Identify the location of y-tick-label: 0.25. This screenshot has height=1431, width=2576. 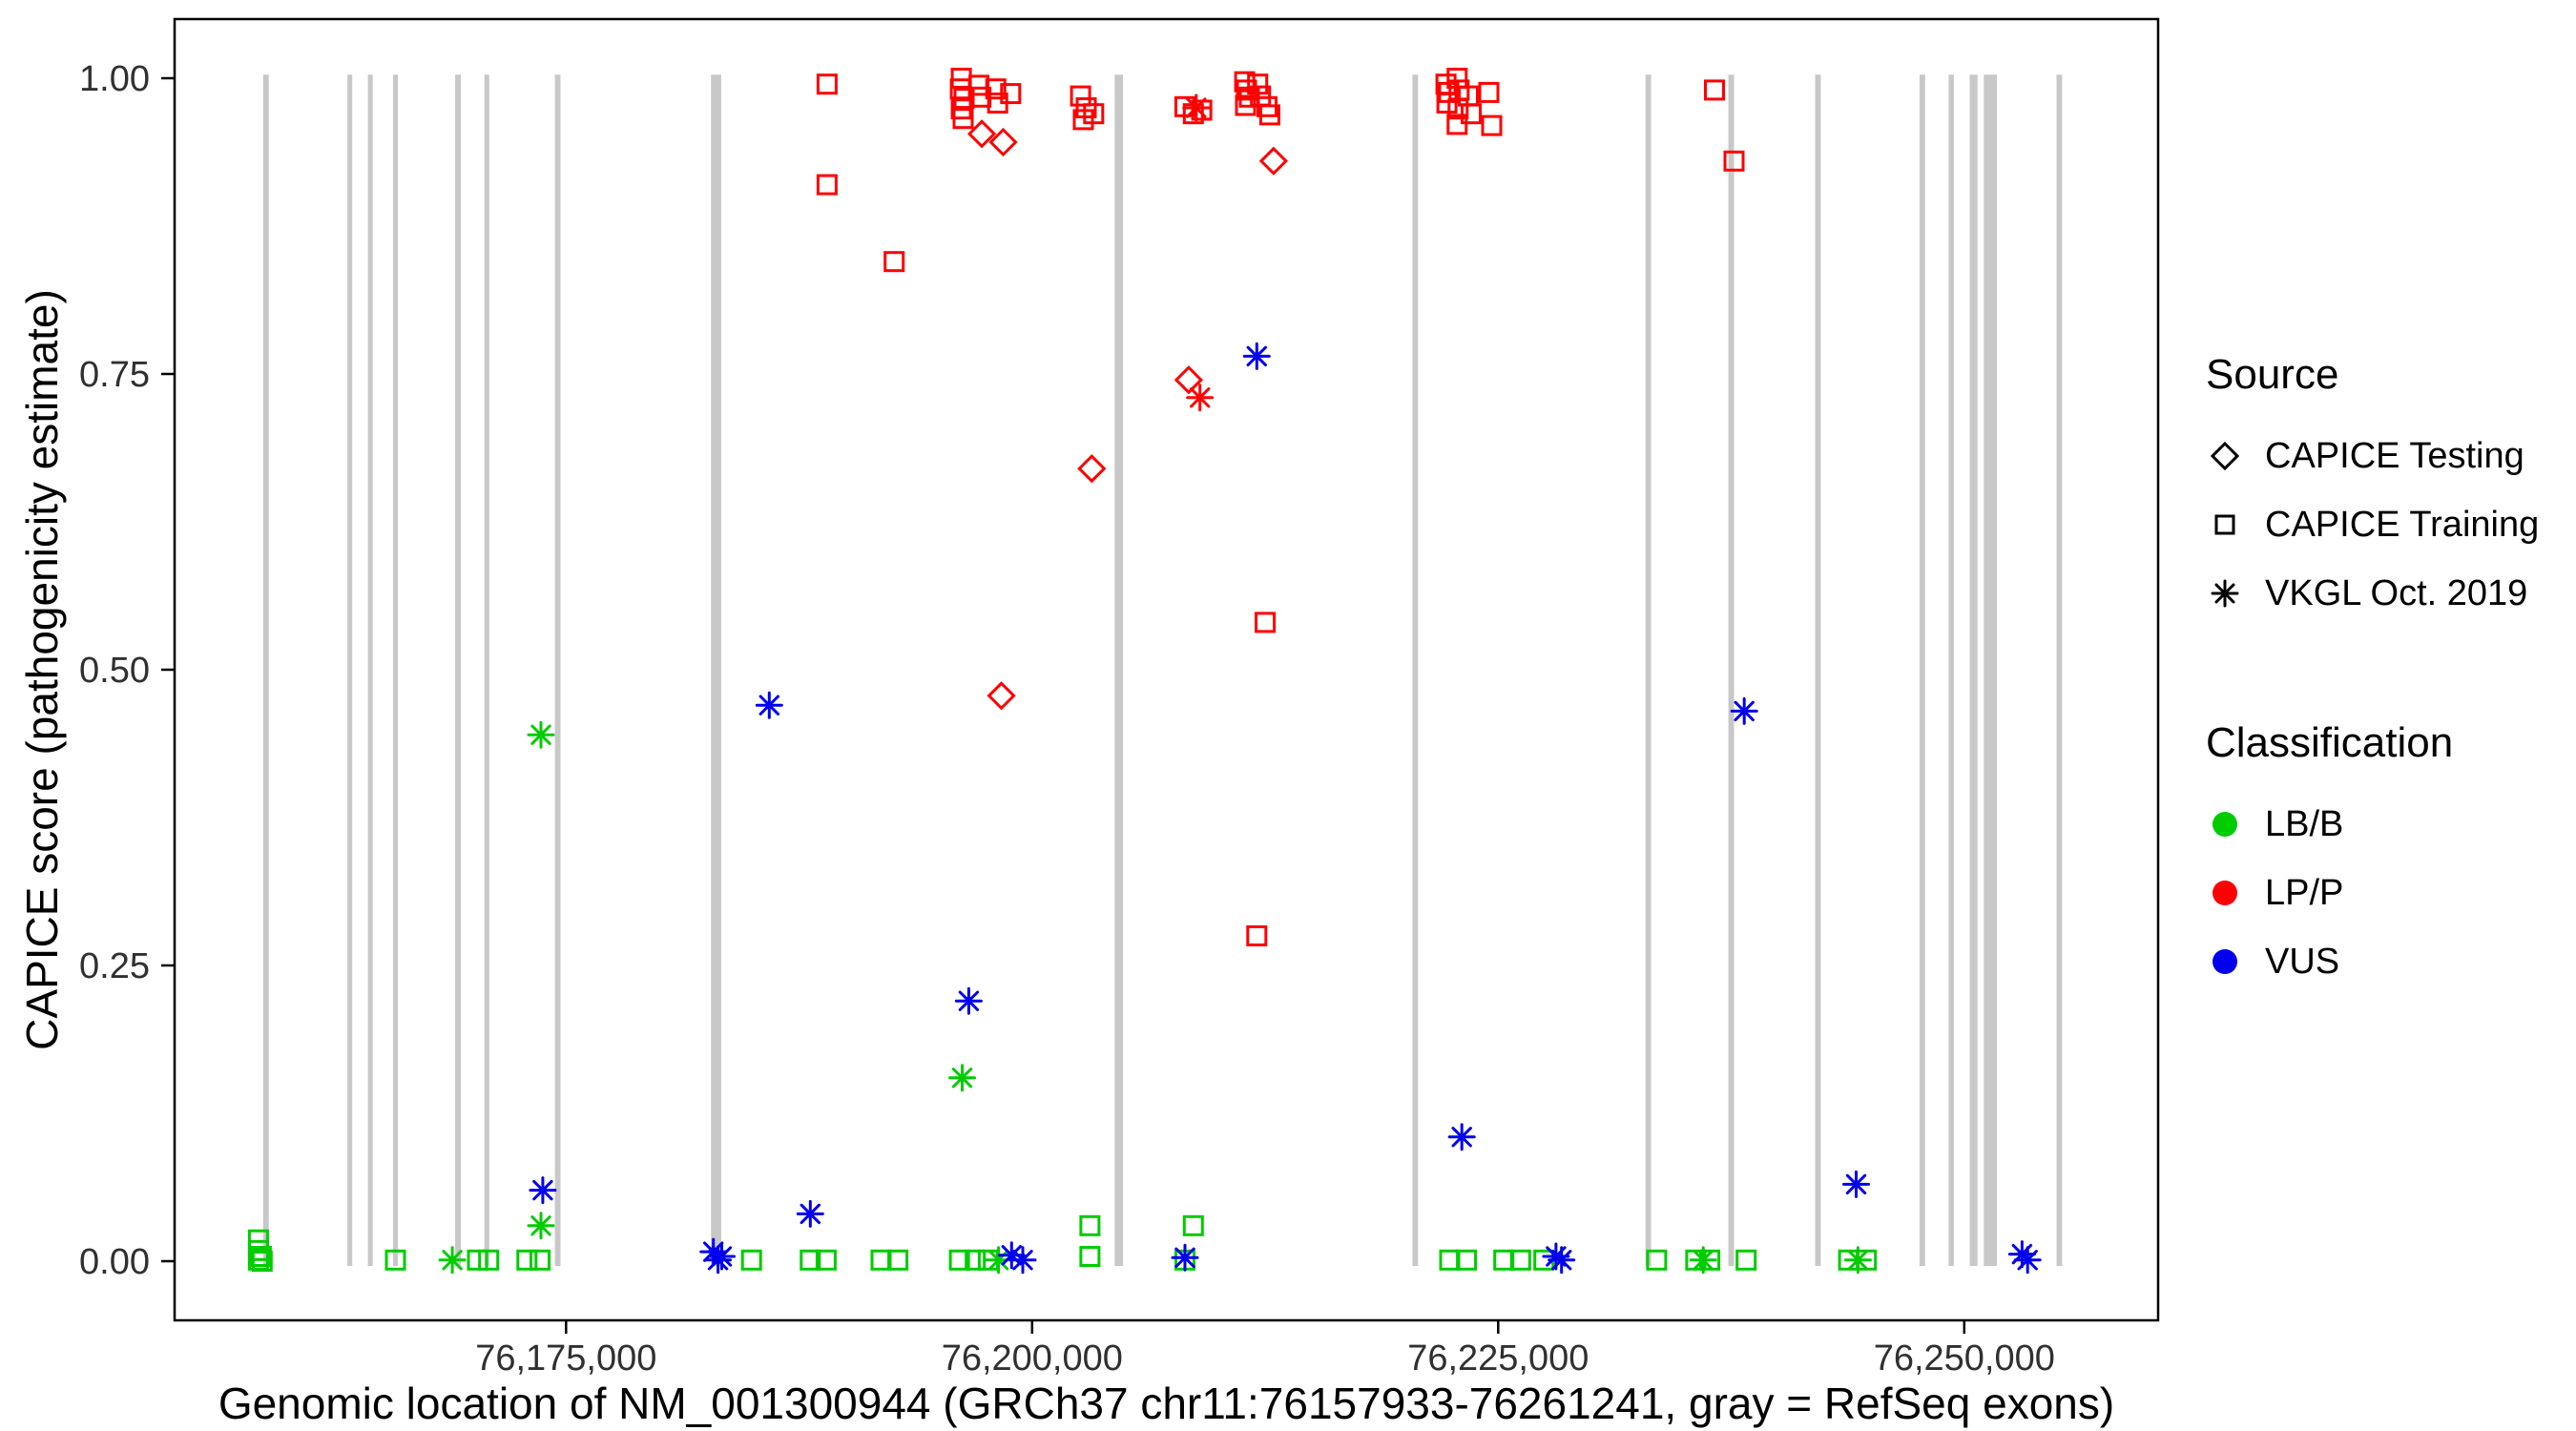
(114, 966).